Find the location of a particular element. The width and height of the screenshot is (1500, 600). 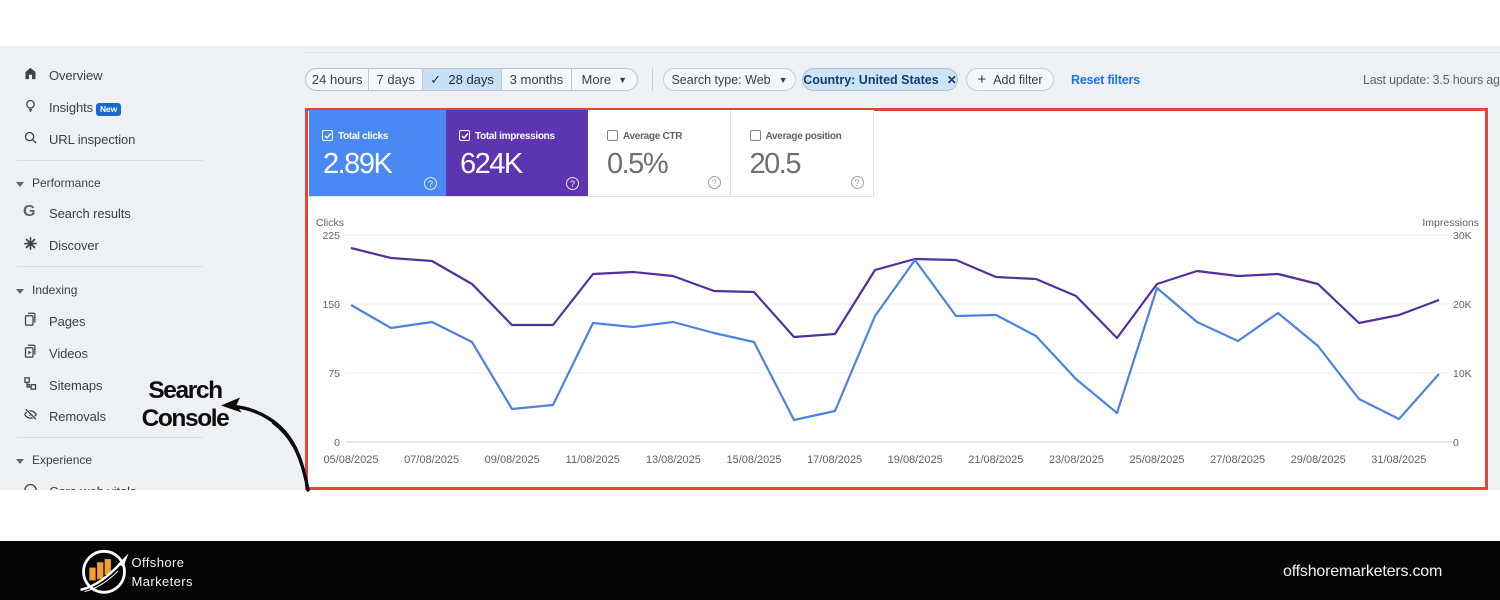

svg-text: 23/08/2025 is located at coordinates (1076, 460).